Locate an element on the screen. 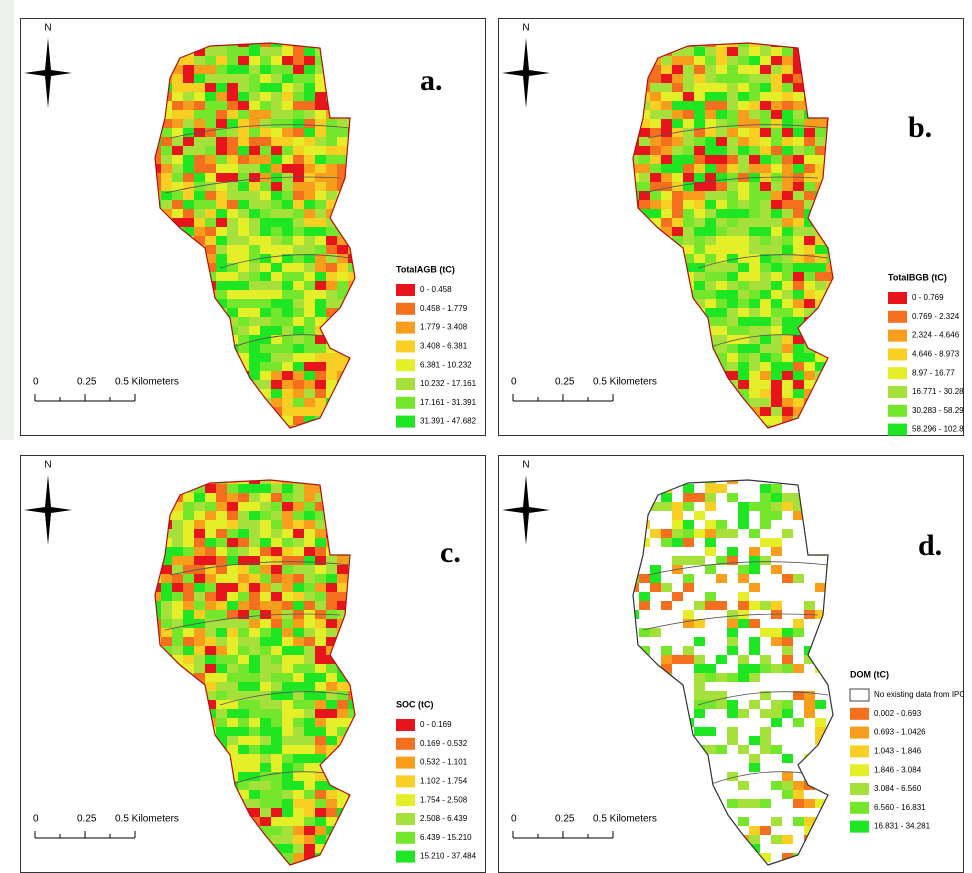 The image size is (972, 873). legend-label: 1.754 - 2.508 is located at coordinates (444, 799).